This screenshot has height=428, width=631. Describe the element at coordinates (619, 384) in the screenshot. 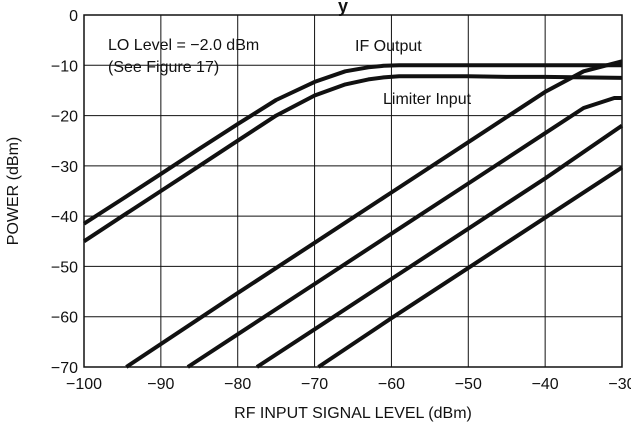

I see `x-tick-label: −30` at that location.